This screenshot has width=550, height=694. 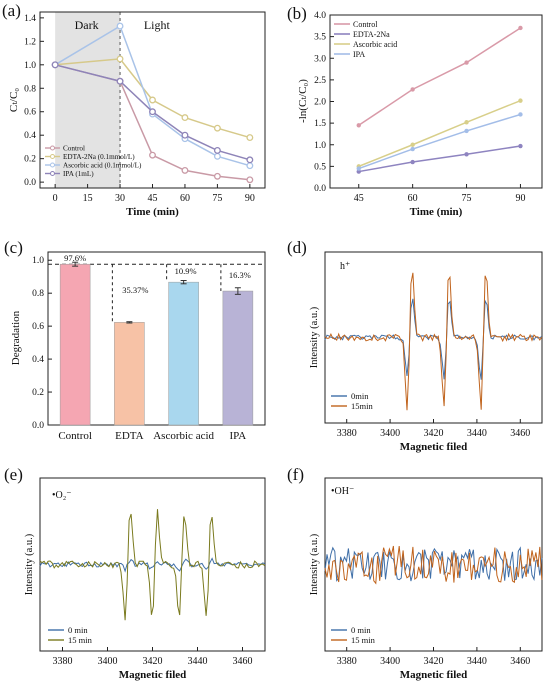 I want to click on x-tick-label: Ascorbic acid, so click(x=183, y=436).